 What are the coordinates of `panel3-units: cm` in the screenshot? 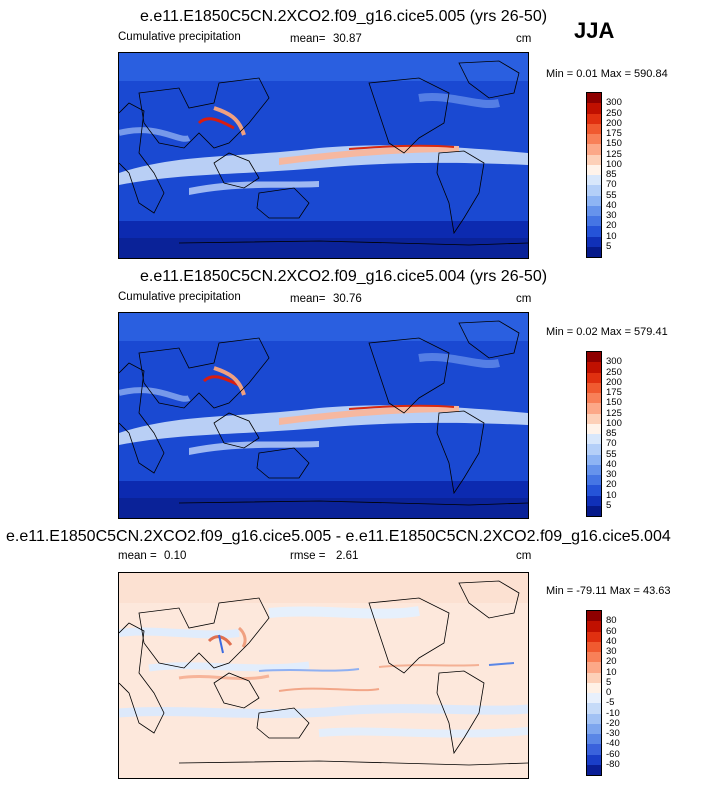 It's located at (524, 556).